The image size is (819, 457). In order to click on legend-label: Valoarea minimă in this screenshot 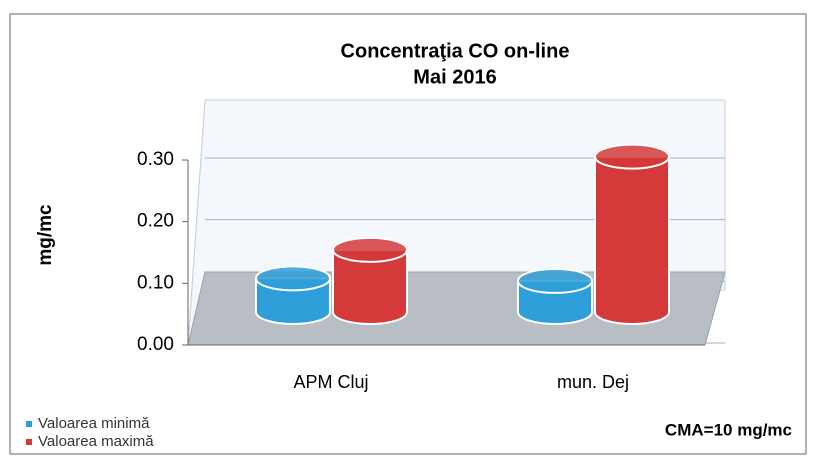, I will do `click(94, 423)`.